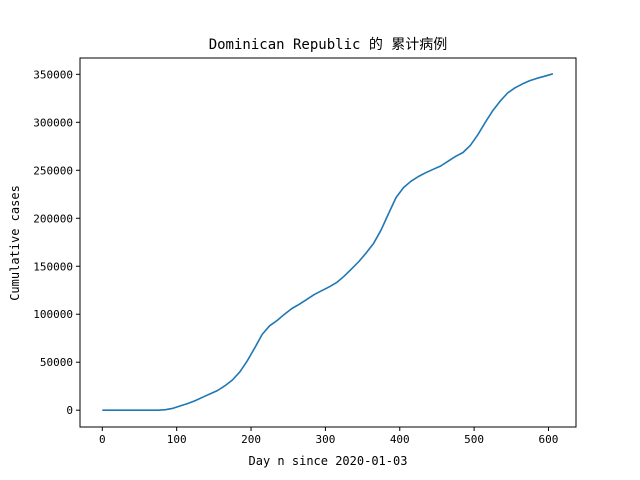 The image size is (640, 480). I want to click on y-axis-label: Cumulative cases, so click(15, 243).